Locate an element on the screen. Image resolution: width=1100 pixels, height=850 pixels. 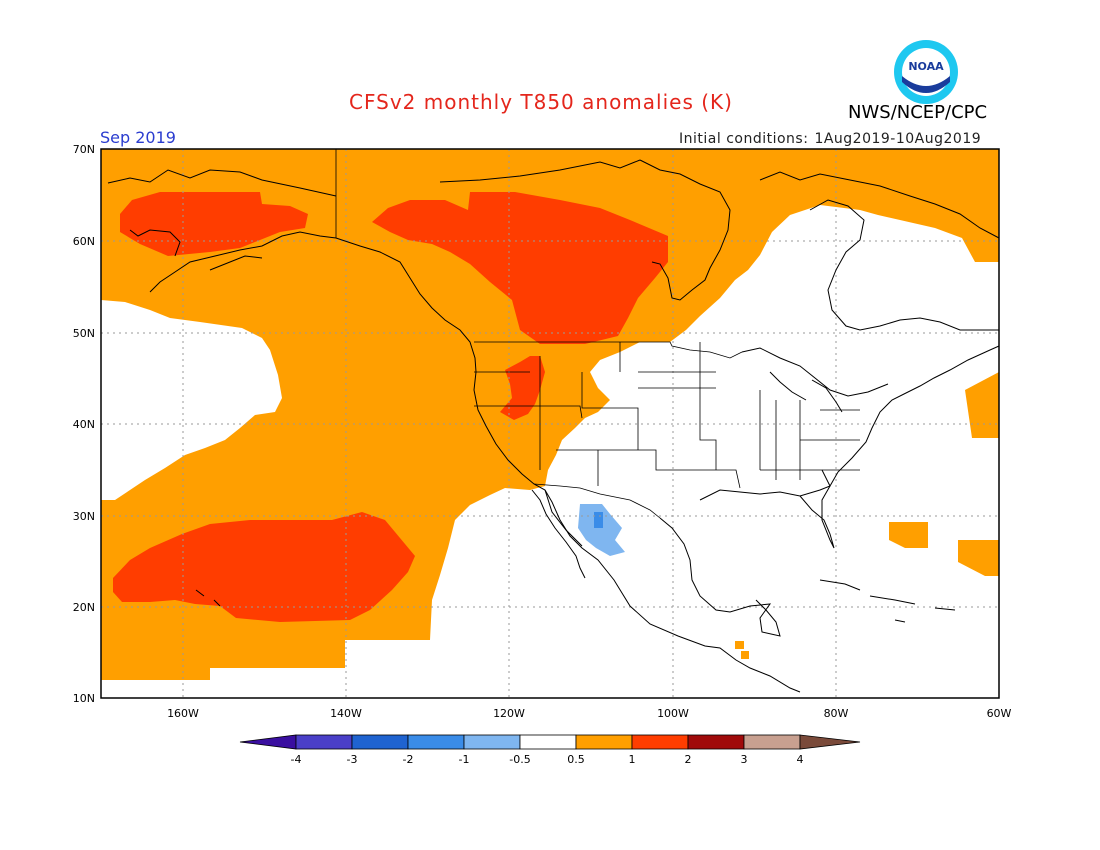
region-central-america-orange is located at coordinates (739, 645).